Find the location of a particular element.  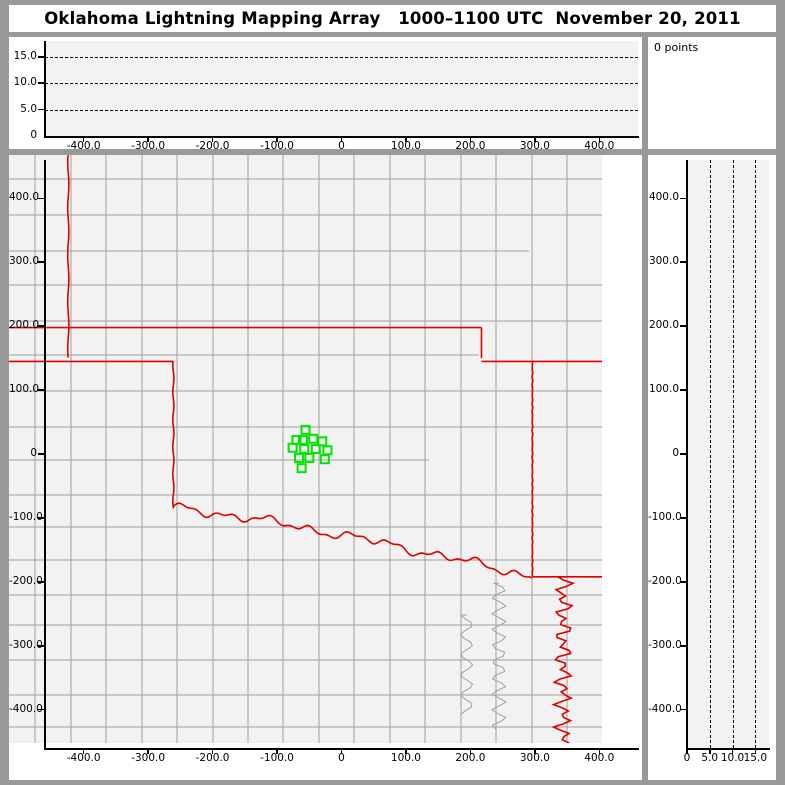

points-count-label: 0 points is located at coordinates (676, 47).